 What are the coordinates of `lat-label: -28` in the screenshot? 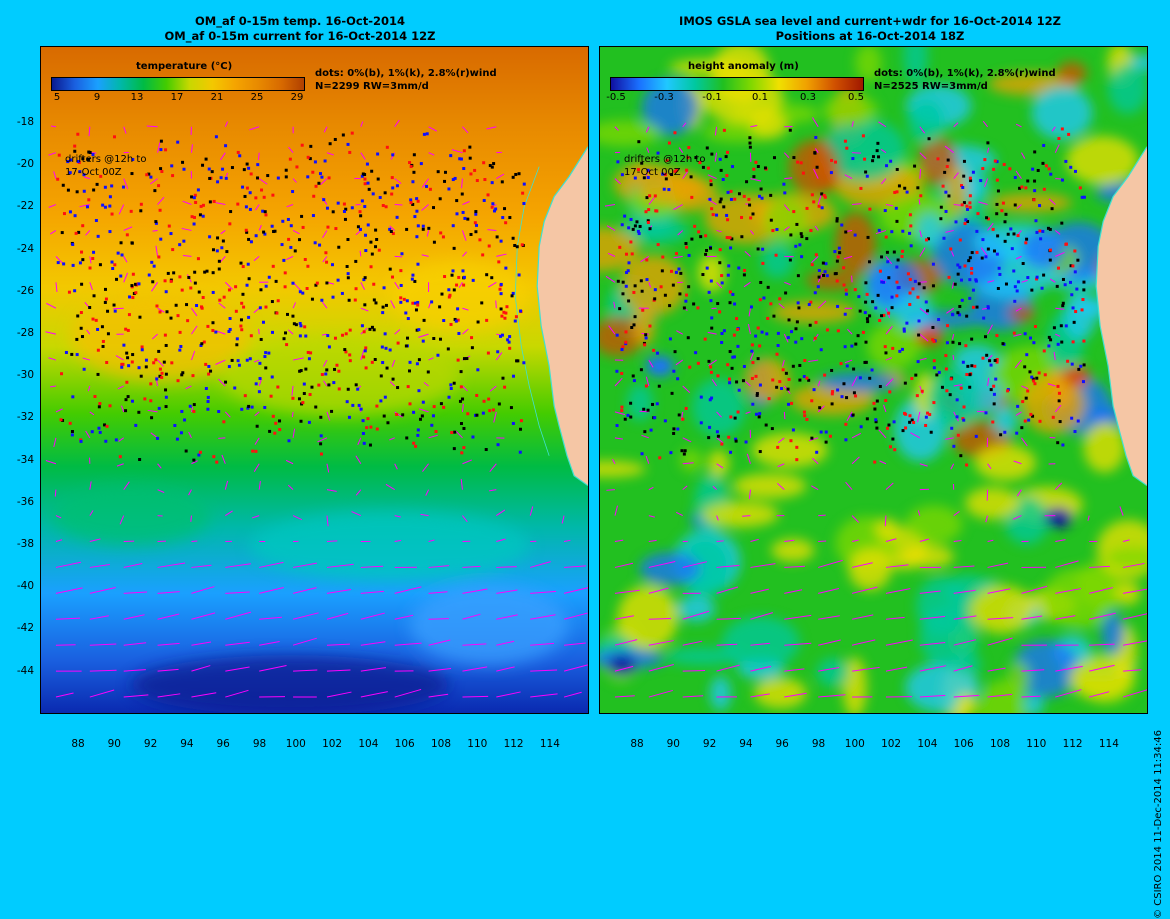 It's located at (17, 333).